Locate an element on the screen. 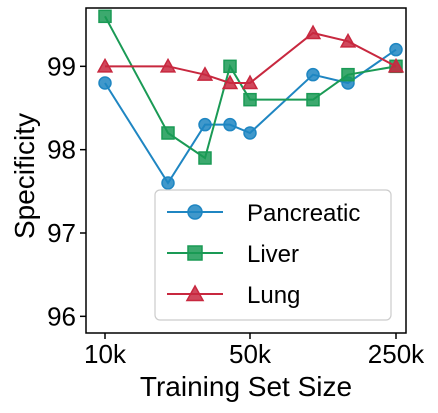 This screenshot has height=413, width=438. legend-marker-liver is located at coordinates (195, 253).